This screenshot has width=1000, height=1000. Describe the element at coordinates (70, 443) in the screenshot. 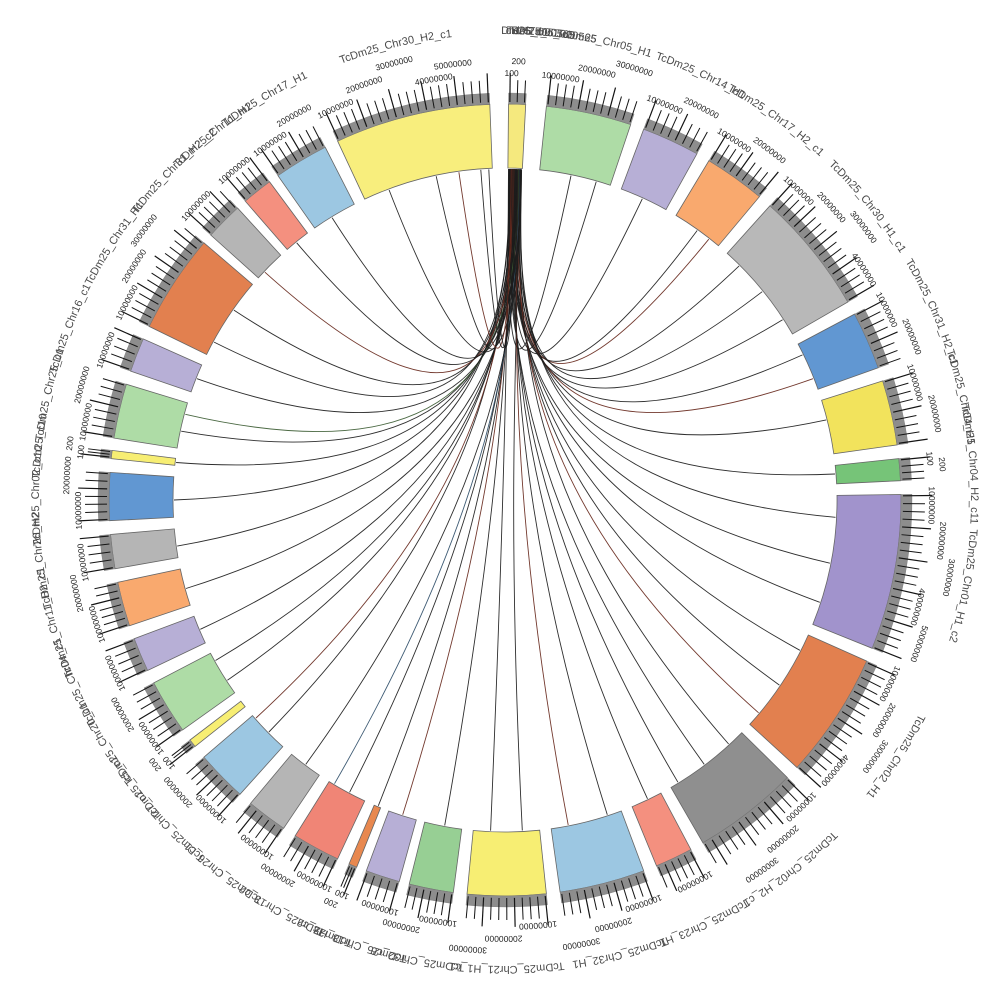

I see `tick-label-textpath: 200` at that location.